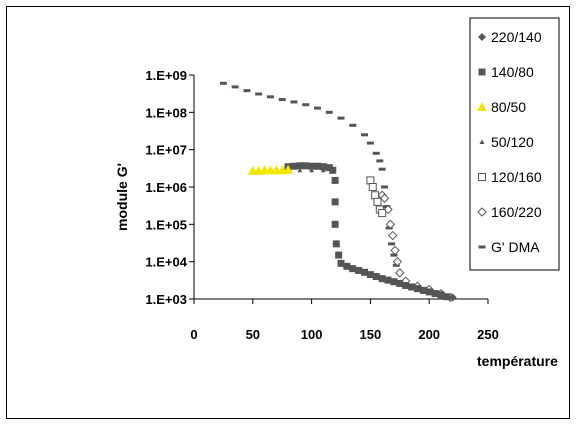 Image resolution: width=576 pixels, height=425 pixels. What do you see at coordinates (512, 72) in the screenshot?
I see `legend-label: 140/80` at bounding box center [512, 72].